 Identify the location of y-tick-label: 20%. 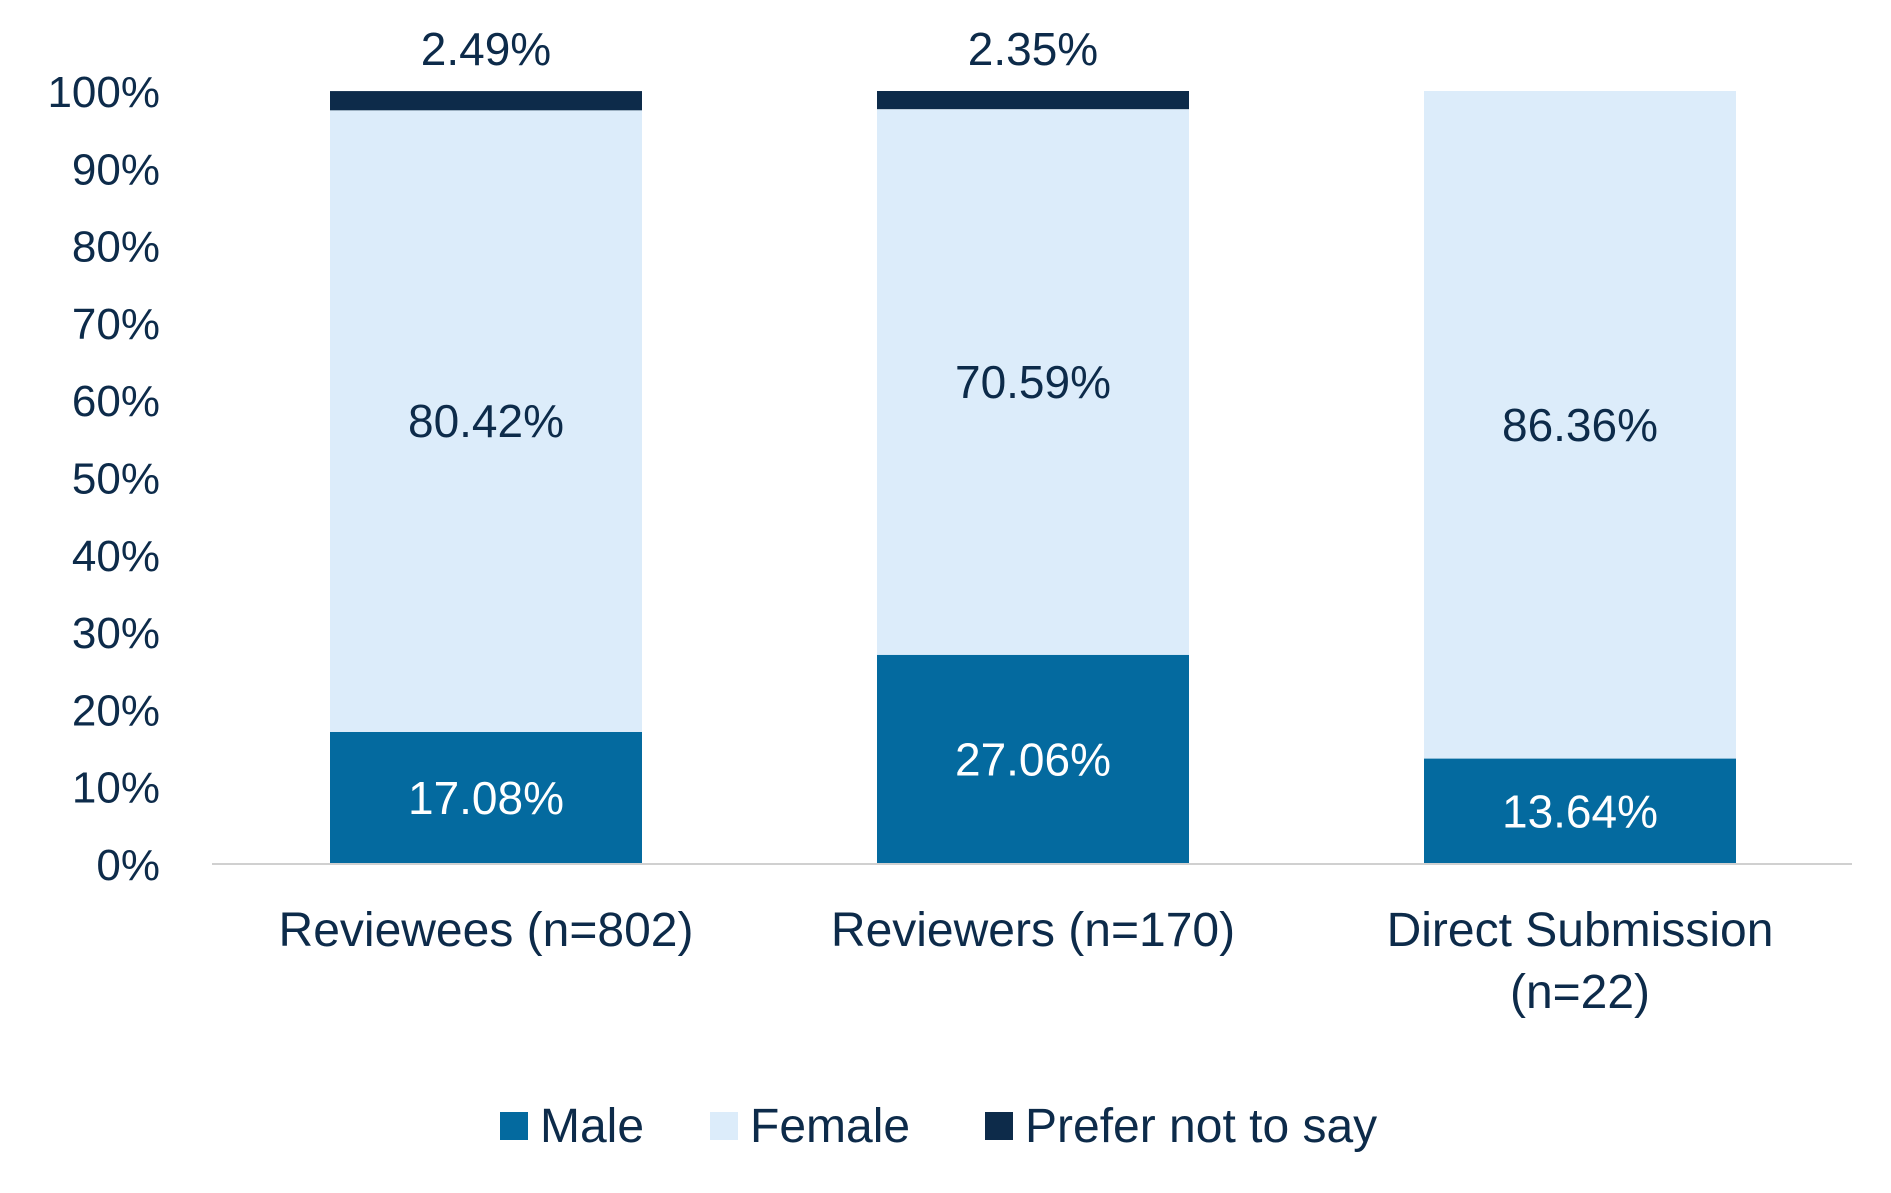
(116, 710).